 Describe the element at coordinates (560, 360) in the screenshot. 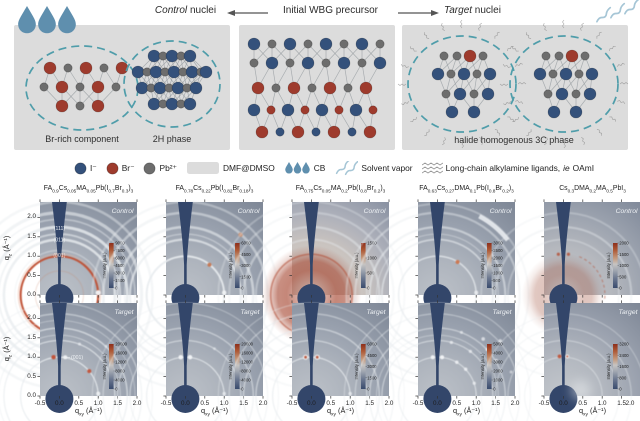

I see `giwaxs-panel-target-5: Target Intensity (a.u.) 3200 2400 1600 800 0` at that location.